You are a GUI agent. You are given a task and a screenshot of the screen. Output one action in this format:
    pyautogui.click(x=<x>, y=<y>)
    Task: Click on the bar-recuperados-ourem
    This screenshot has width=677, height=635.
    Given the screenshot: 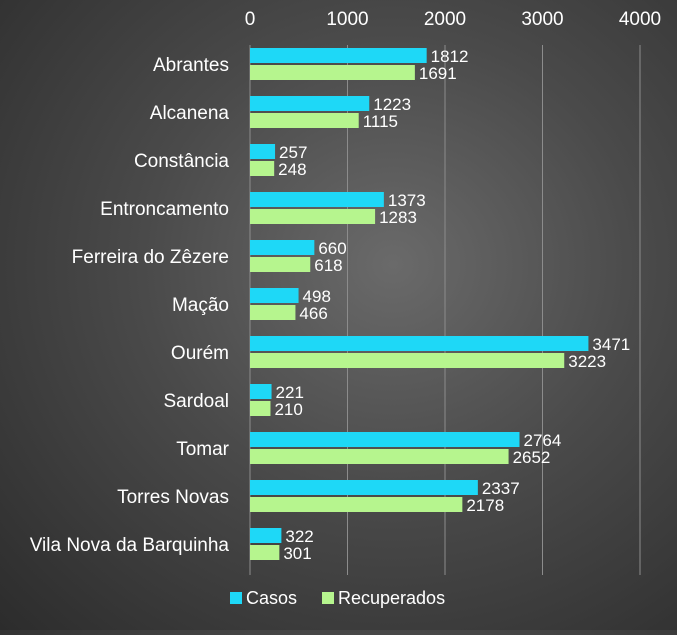 What is the action you would take?
    pyautogui.click(x=407, y=360)
    